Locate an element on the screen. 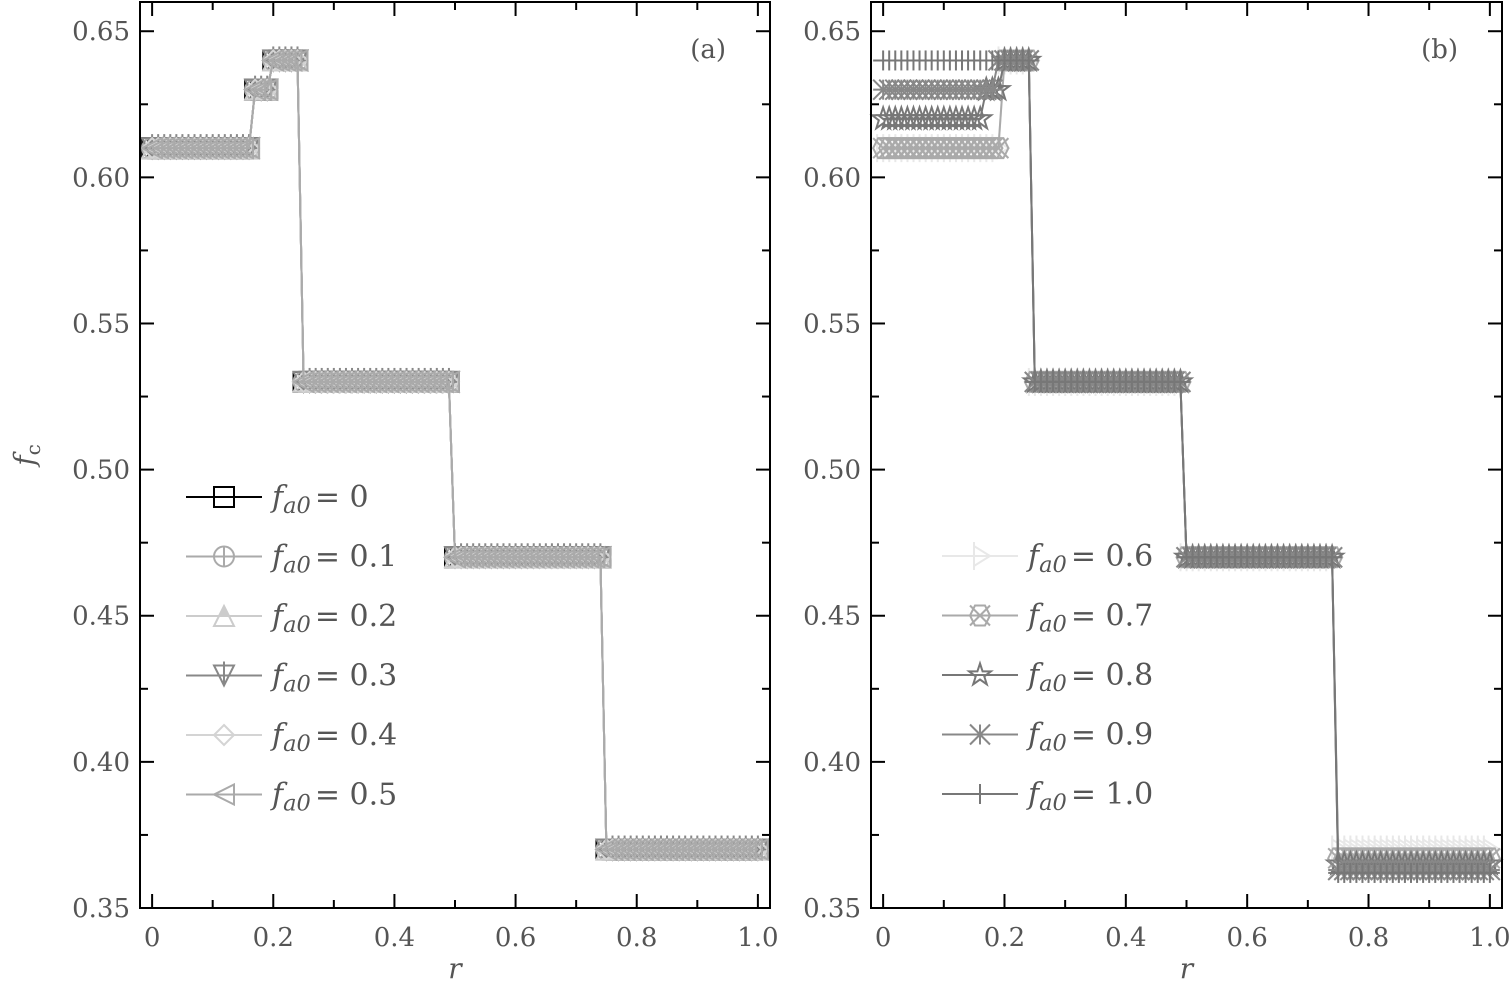  legend-item: fa0 = 0.8 is located at coordinates (1047, 677).